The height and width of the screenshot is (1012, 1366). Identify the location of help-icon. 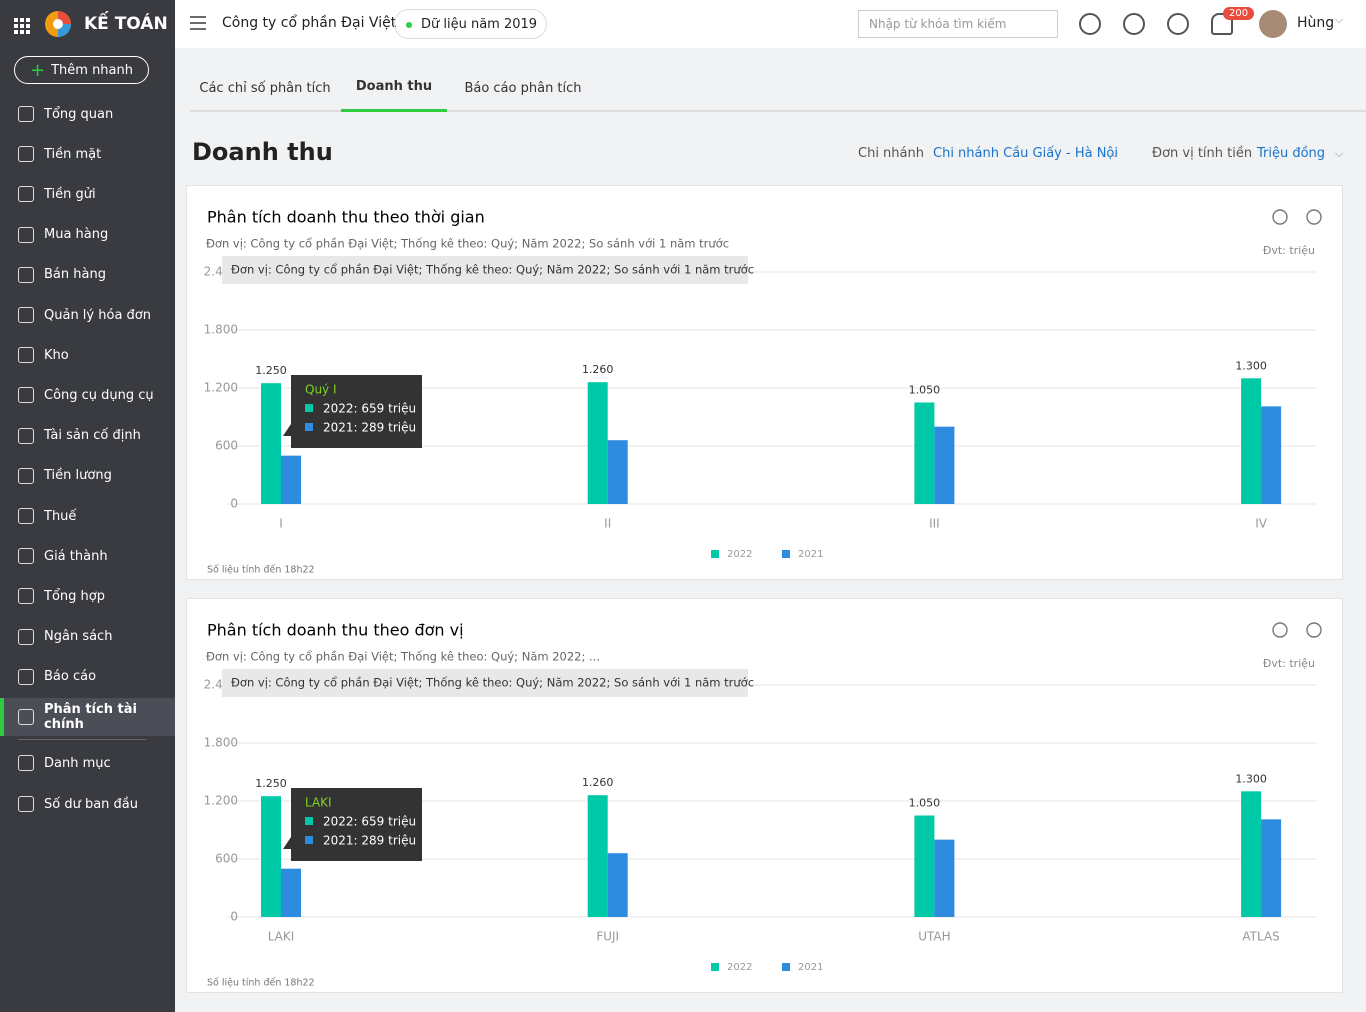
(1178, 24).